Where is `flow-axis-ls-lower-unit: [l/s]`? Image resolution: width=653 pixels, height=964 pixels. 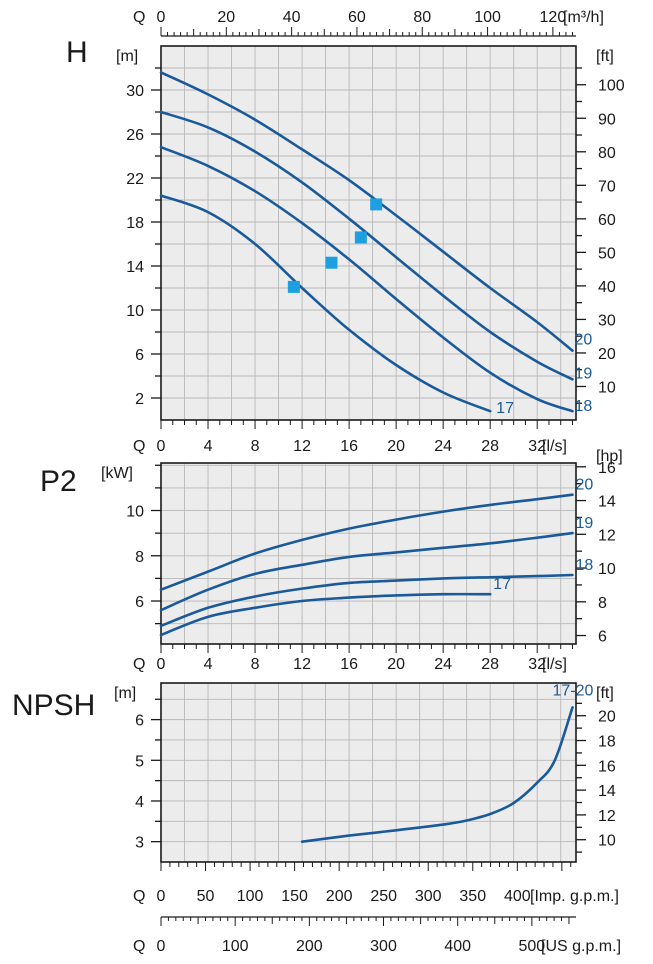
flow-axis-ls-lower-unit: [l/s] is located at coordinates (554, 664).